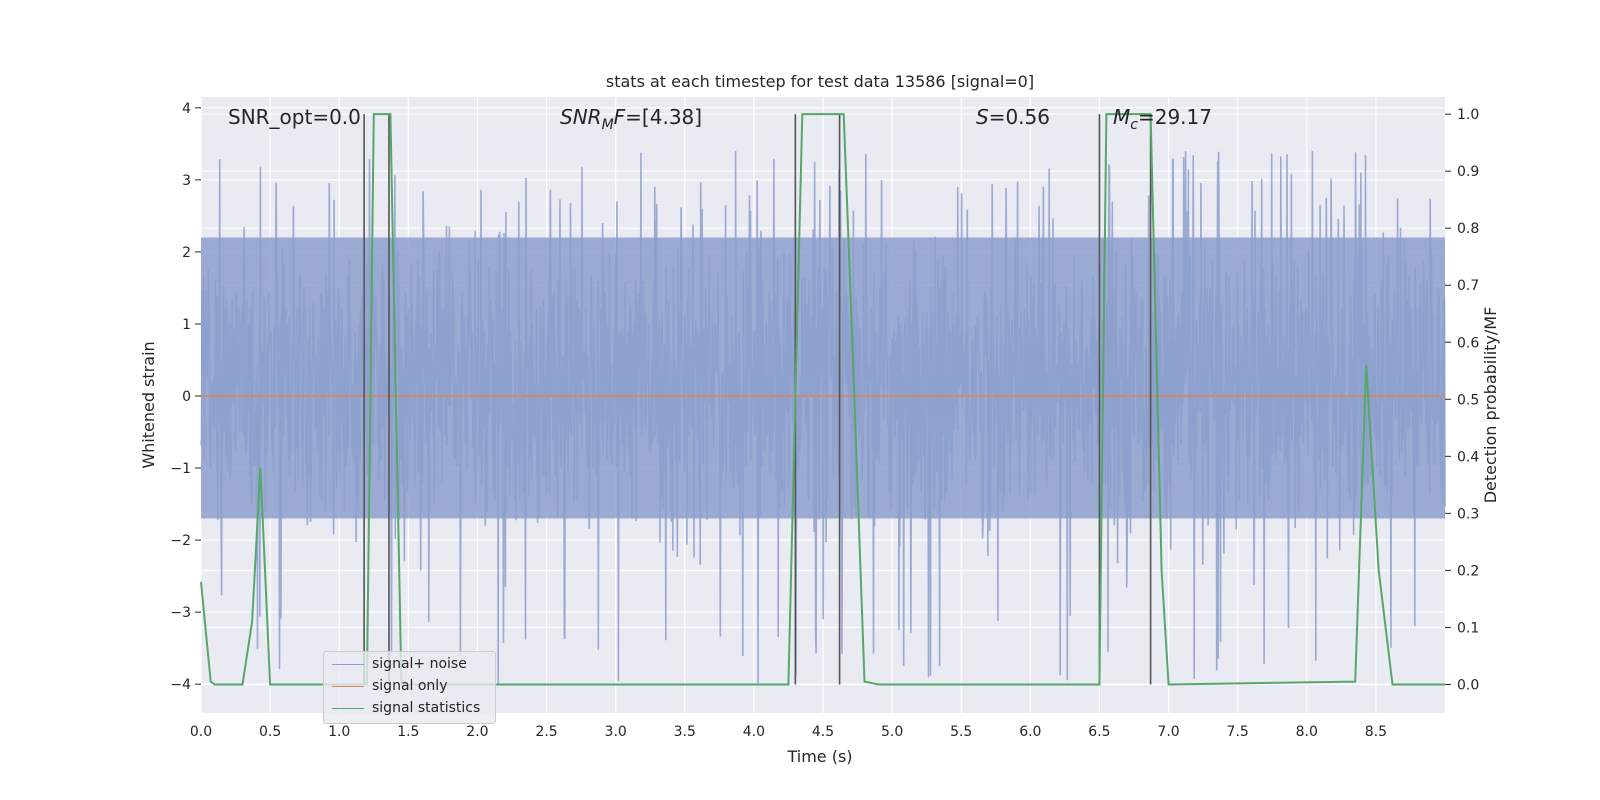  What do you see at coordinates (1238, 732) in the screenshot?
I see `x-tick-label: 7.5` at bounding box center [1238, 732].